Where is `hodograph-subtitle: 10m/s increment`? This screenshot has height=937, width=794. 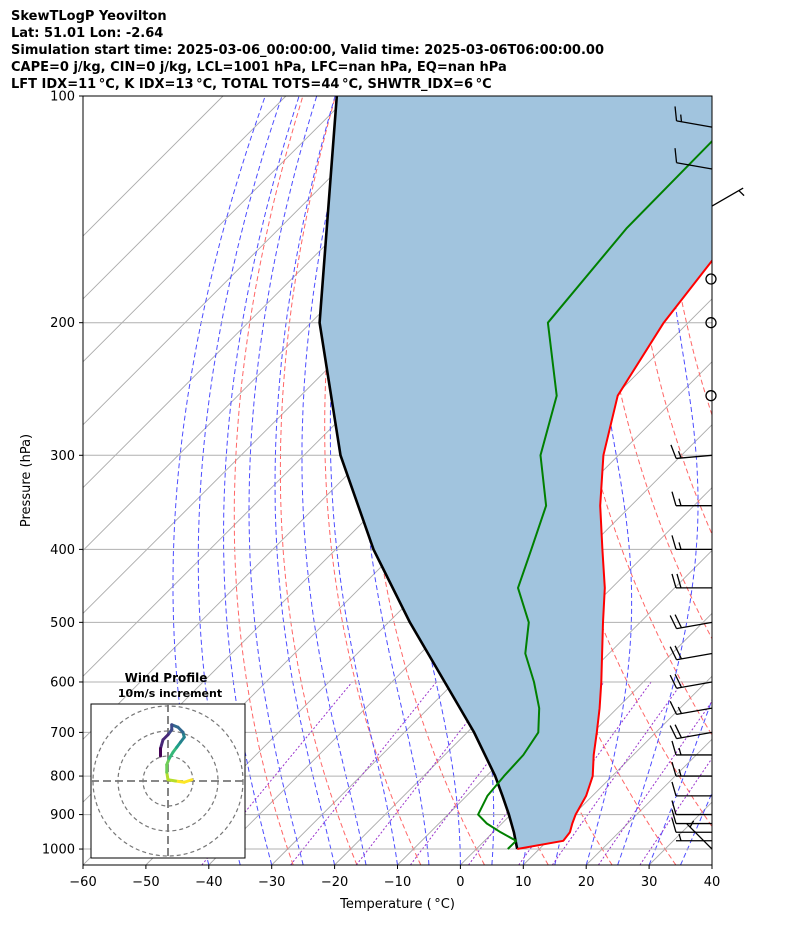 hodograph-subtitle: 10m/s increment is located at coordinates (170, 693).